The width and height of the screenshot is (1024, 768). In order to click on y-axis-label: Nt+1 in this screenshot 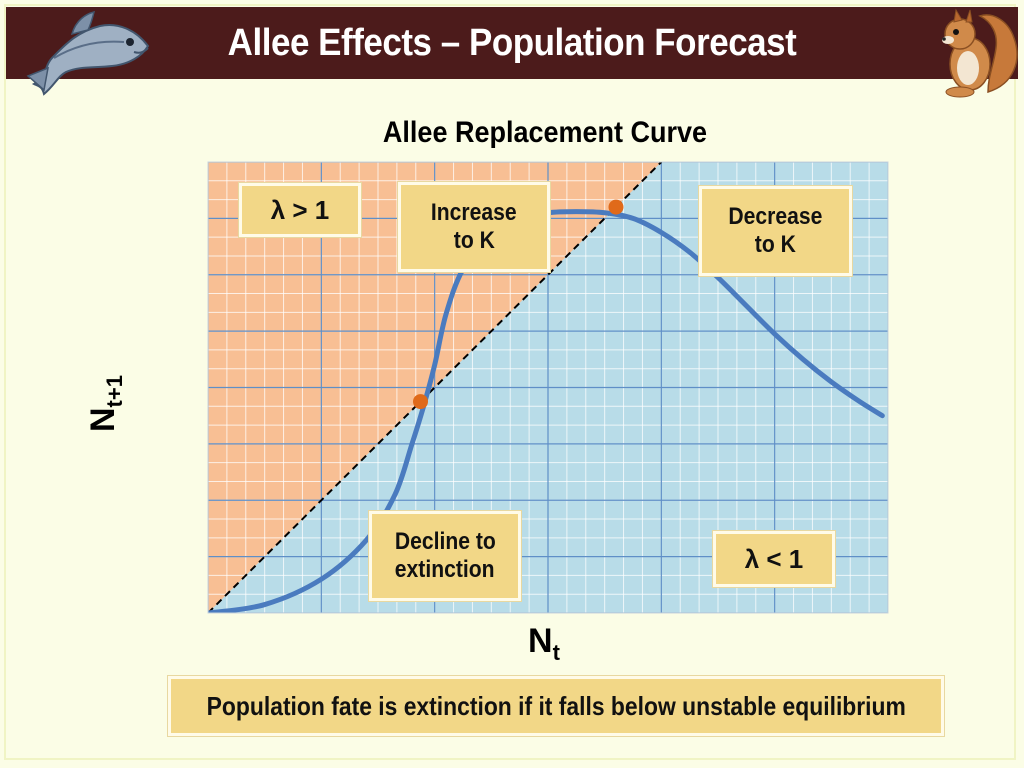, I will do `click(124, 392)`.